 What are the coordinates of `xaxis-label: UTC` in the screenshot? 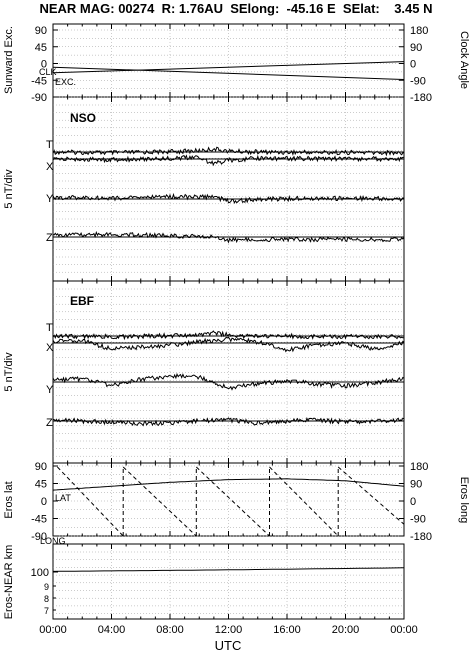 It's located at (228, 645).